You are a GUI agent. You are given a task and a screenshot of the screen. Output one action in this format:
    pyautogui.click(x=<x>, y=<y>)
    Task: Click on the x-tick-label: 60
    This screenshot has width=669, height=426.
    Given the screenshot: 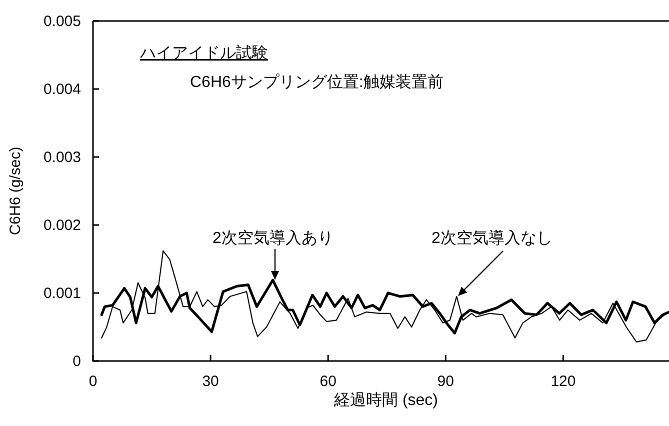 What is the action you would take?
    pyautogui.click(x=328, y=381)
    